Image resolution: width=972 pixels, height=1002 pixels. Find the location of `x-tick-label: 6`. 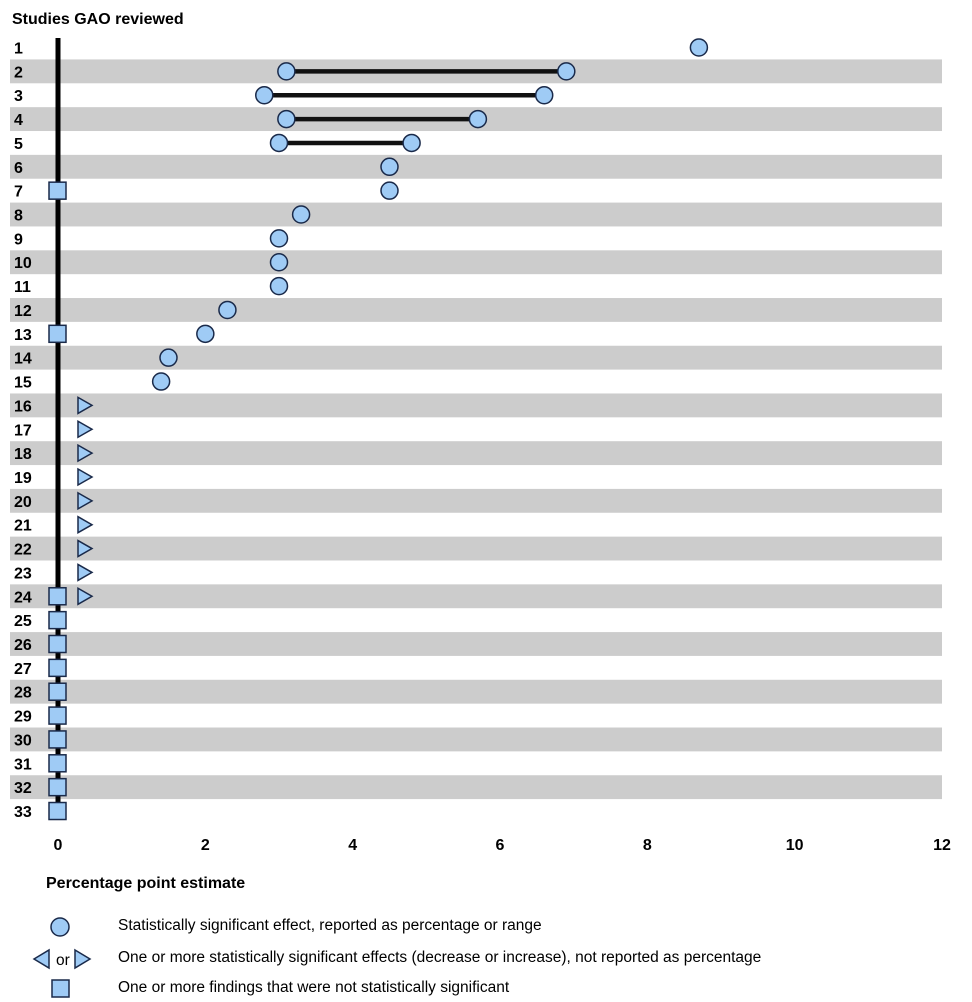

x-tick-label: 6 is located at coordinates (500, 845).